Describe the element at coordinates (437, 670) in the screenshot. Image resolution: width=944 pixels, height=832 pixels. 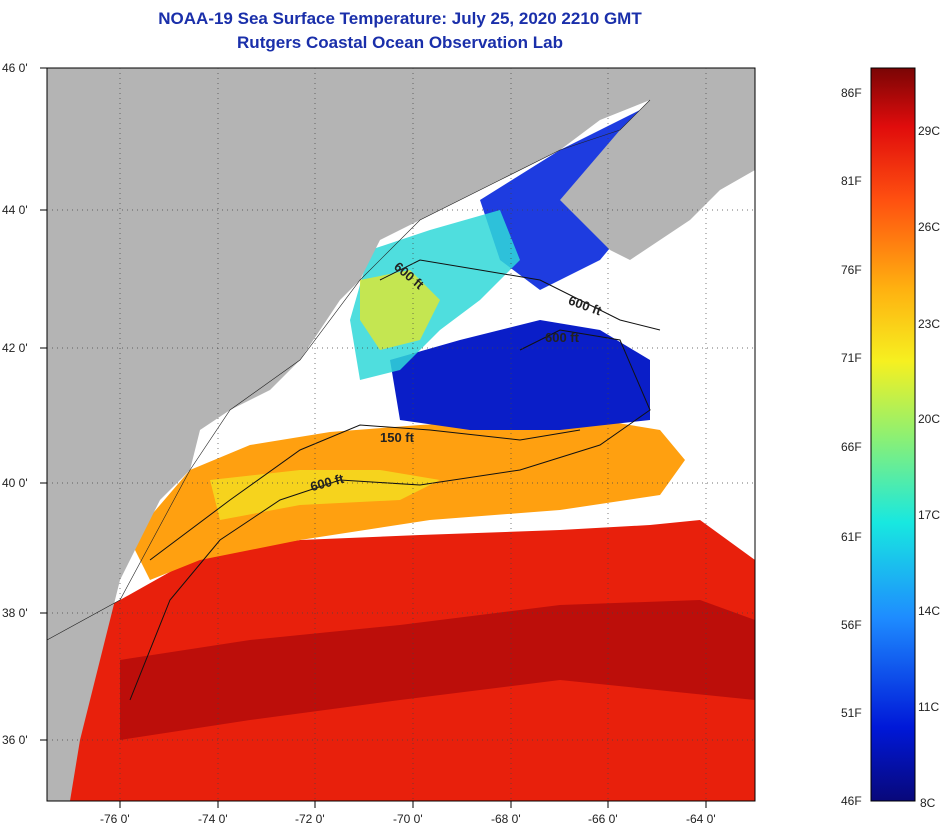
I see `hot-water-band` at that location.